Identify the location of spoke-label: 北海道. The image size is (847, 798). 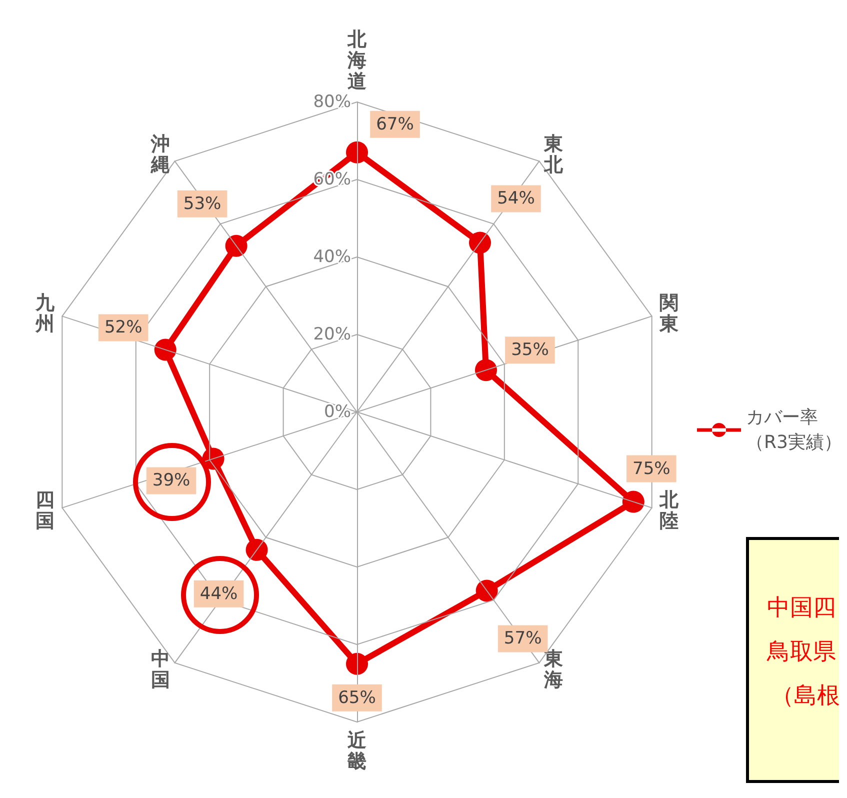
(357, 60).